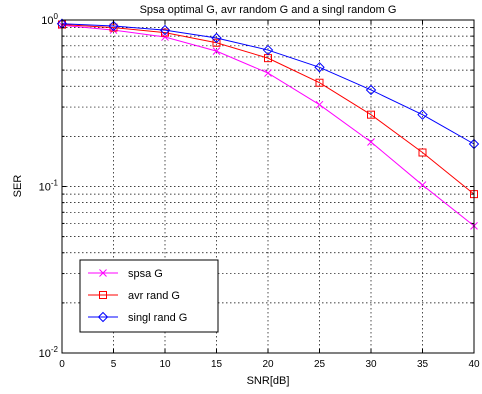 Image resolution: width=482 pixels, height=394 pixels. What do you see at coordinates (49, 186) in the screenshot?
I see `y-tick-label: 10⁻¹` at bounding box center [49, 186].